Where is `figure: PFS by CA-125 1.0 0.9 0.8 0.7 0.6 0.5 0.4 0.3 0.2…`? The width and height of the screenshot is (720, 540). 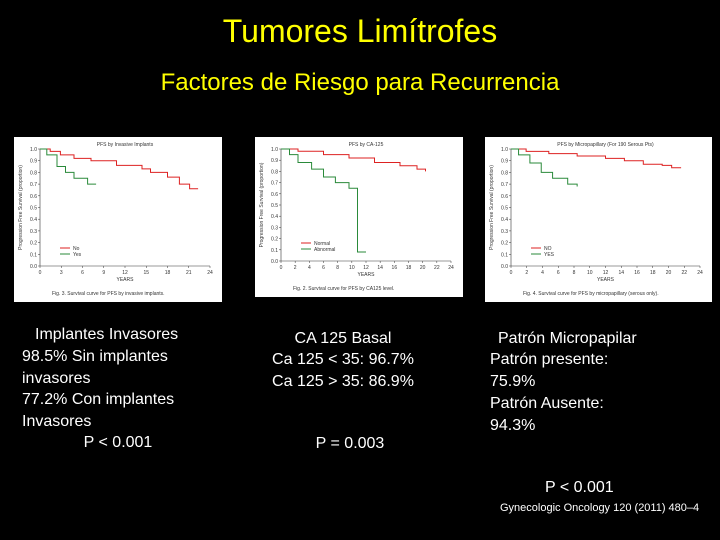
figure: PFS by CA-125 1.0 0.9 0.8 0.7 0.6 0.5 0.4 0.3 0.2… is located at coordinates (359, 217).